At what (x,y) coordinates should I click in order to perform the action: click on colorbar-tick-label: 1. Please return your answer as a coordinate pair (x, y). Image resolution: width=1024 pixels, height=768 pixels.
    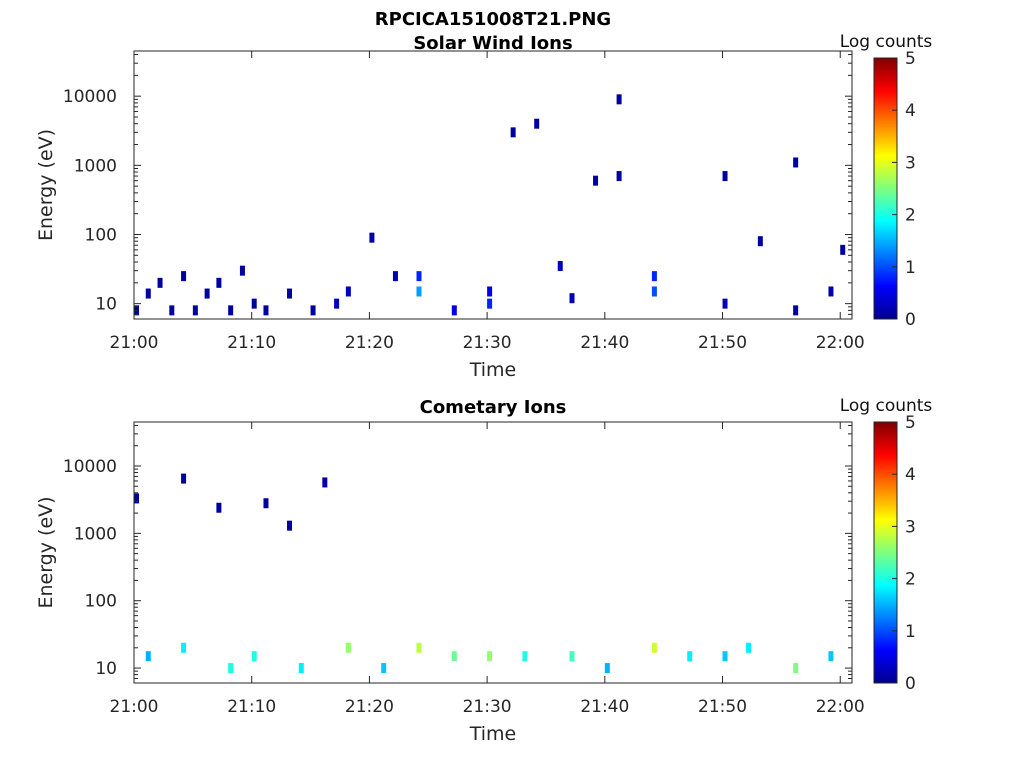
    Looking at the image, I should click on (910, 268).